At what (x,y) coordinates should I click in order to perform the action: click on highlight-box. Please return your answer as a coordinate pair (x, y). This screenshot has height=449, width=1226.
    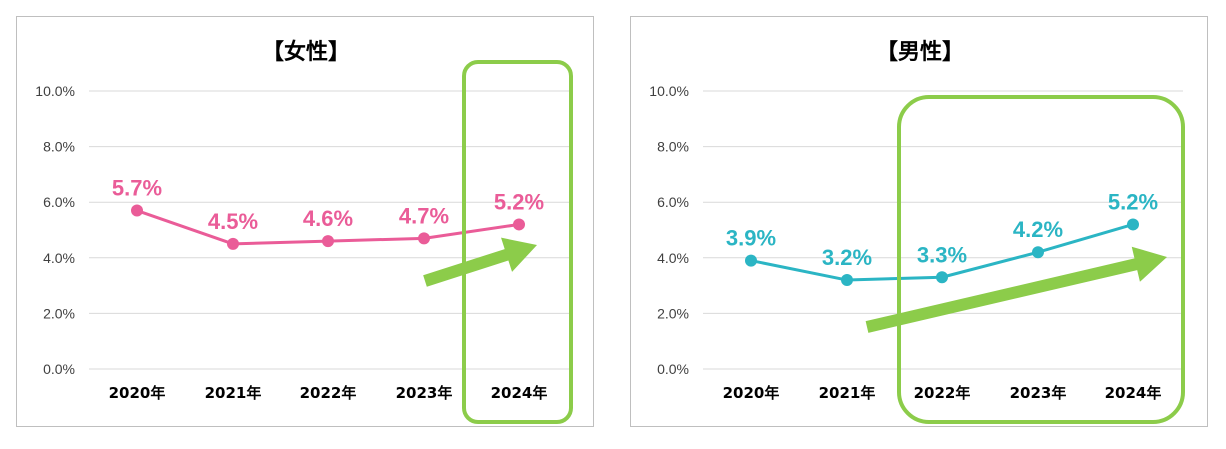
    Looking at the image, I should click on (517, 242).